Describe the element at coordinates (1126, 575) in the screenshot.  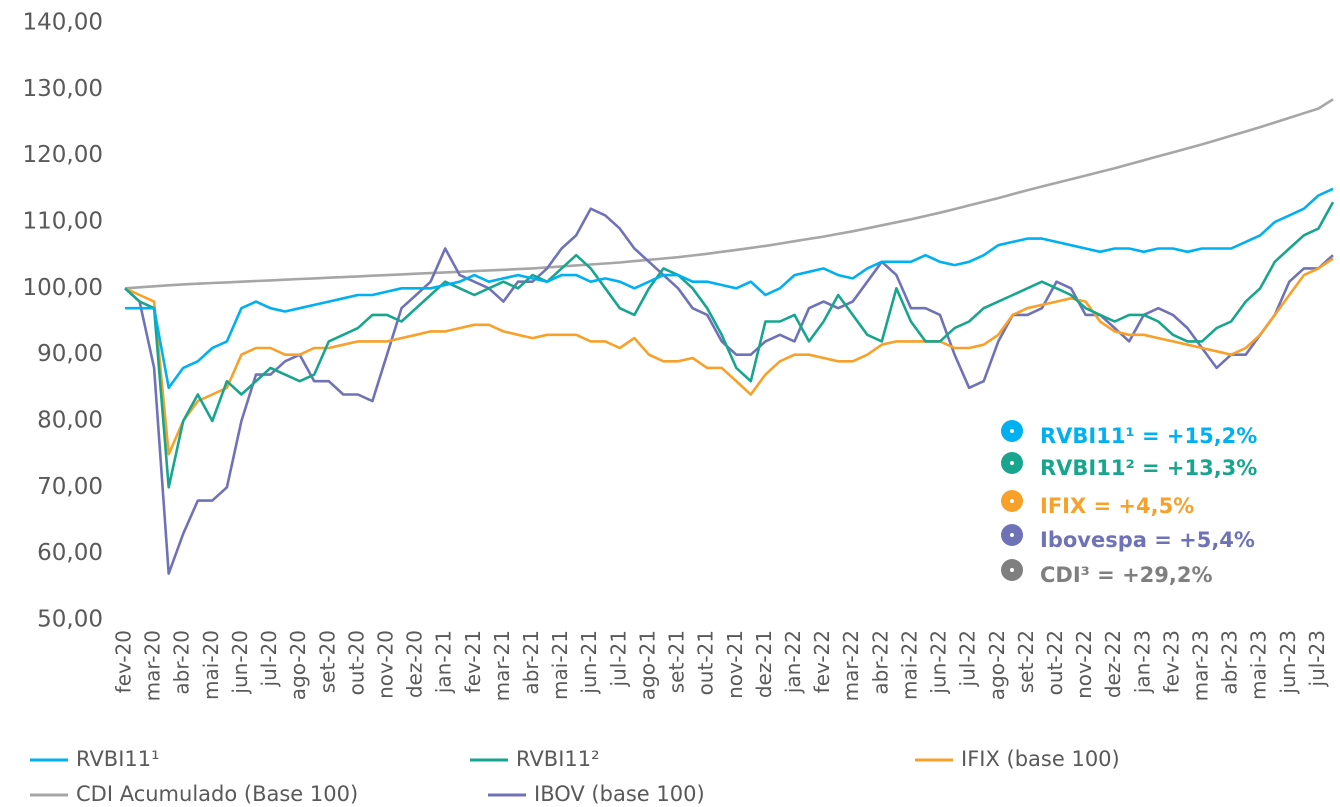
I see `annotation-text: CDI³ = +29,2%` at that location.